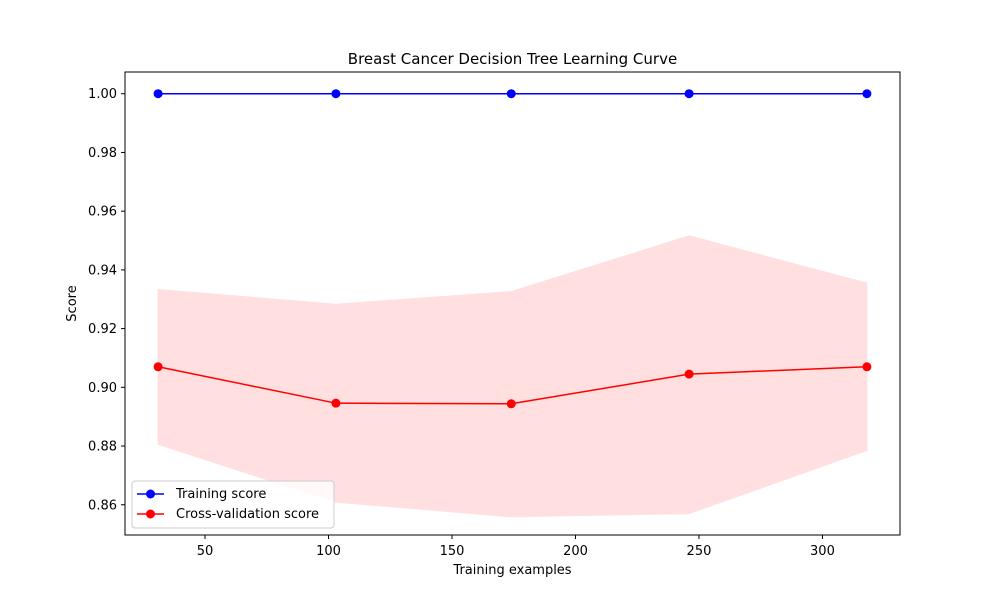 This screenshot has width=1000, height=600. Describe the element at coordinates (102, 388) in the screenshot. I see `y-tick-label-2: 0.90` at that location.